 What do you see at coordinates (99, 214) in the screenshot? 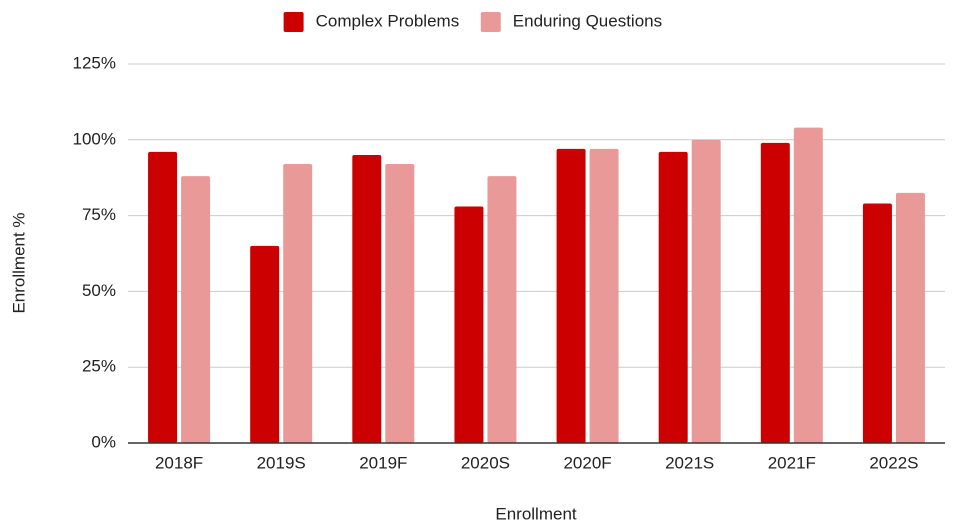
I see `y-tick-label: 75%` at bounding box center [99, 214].